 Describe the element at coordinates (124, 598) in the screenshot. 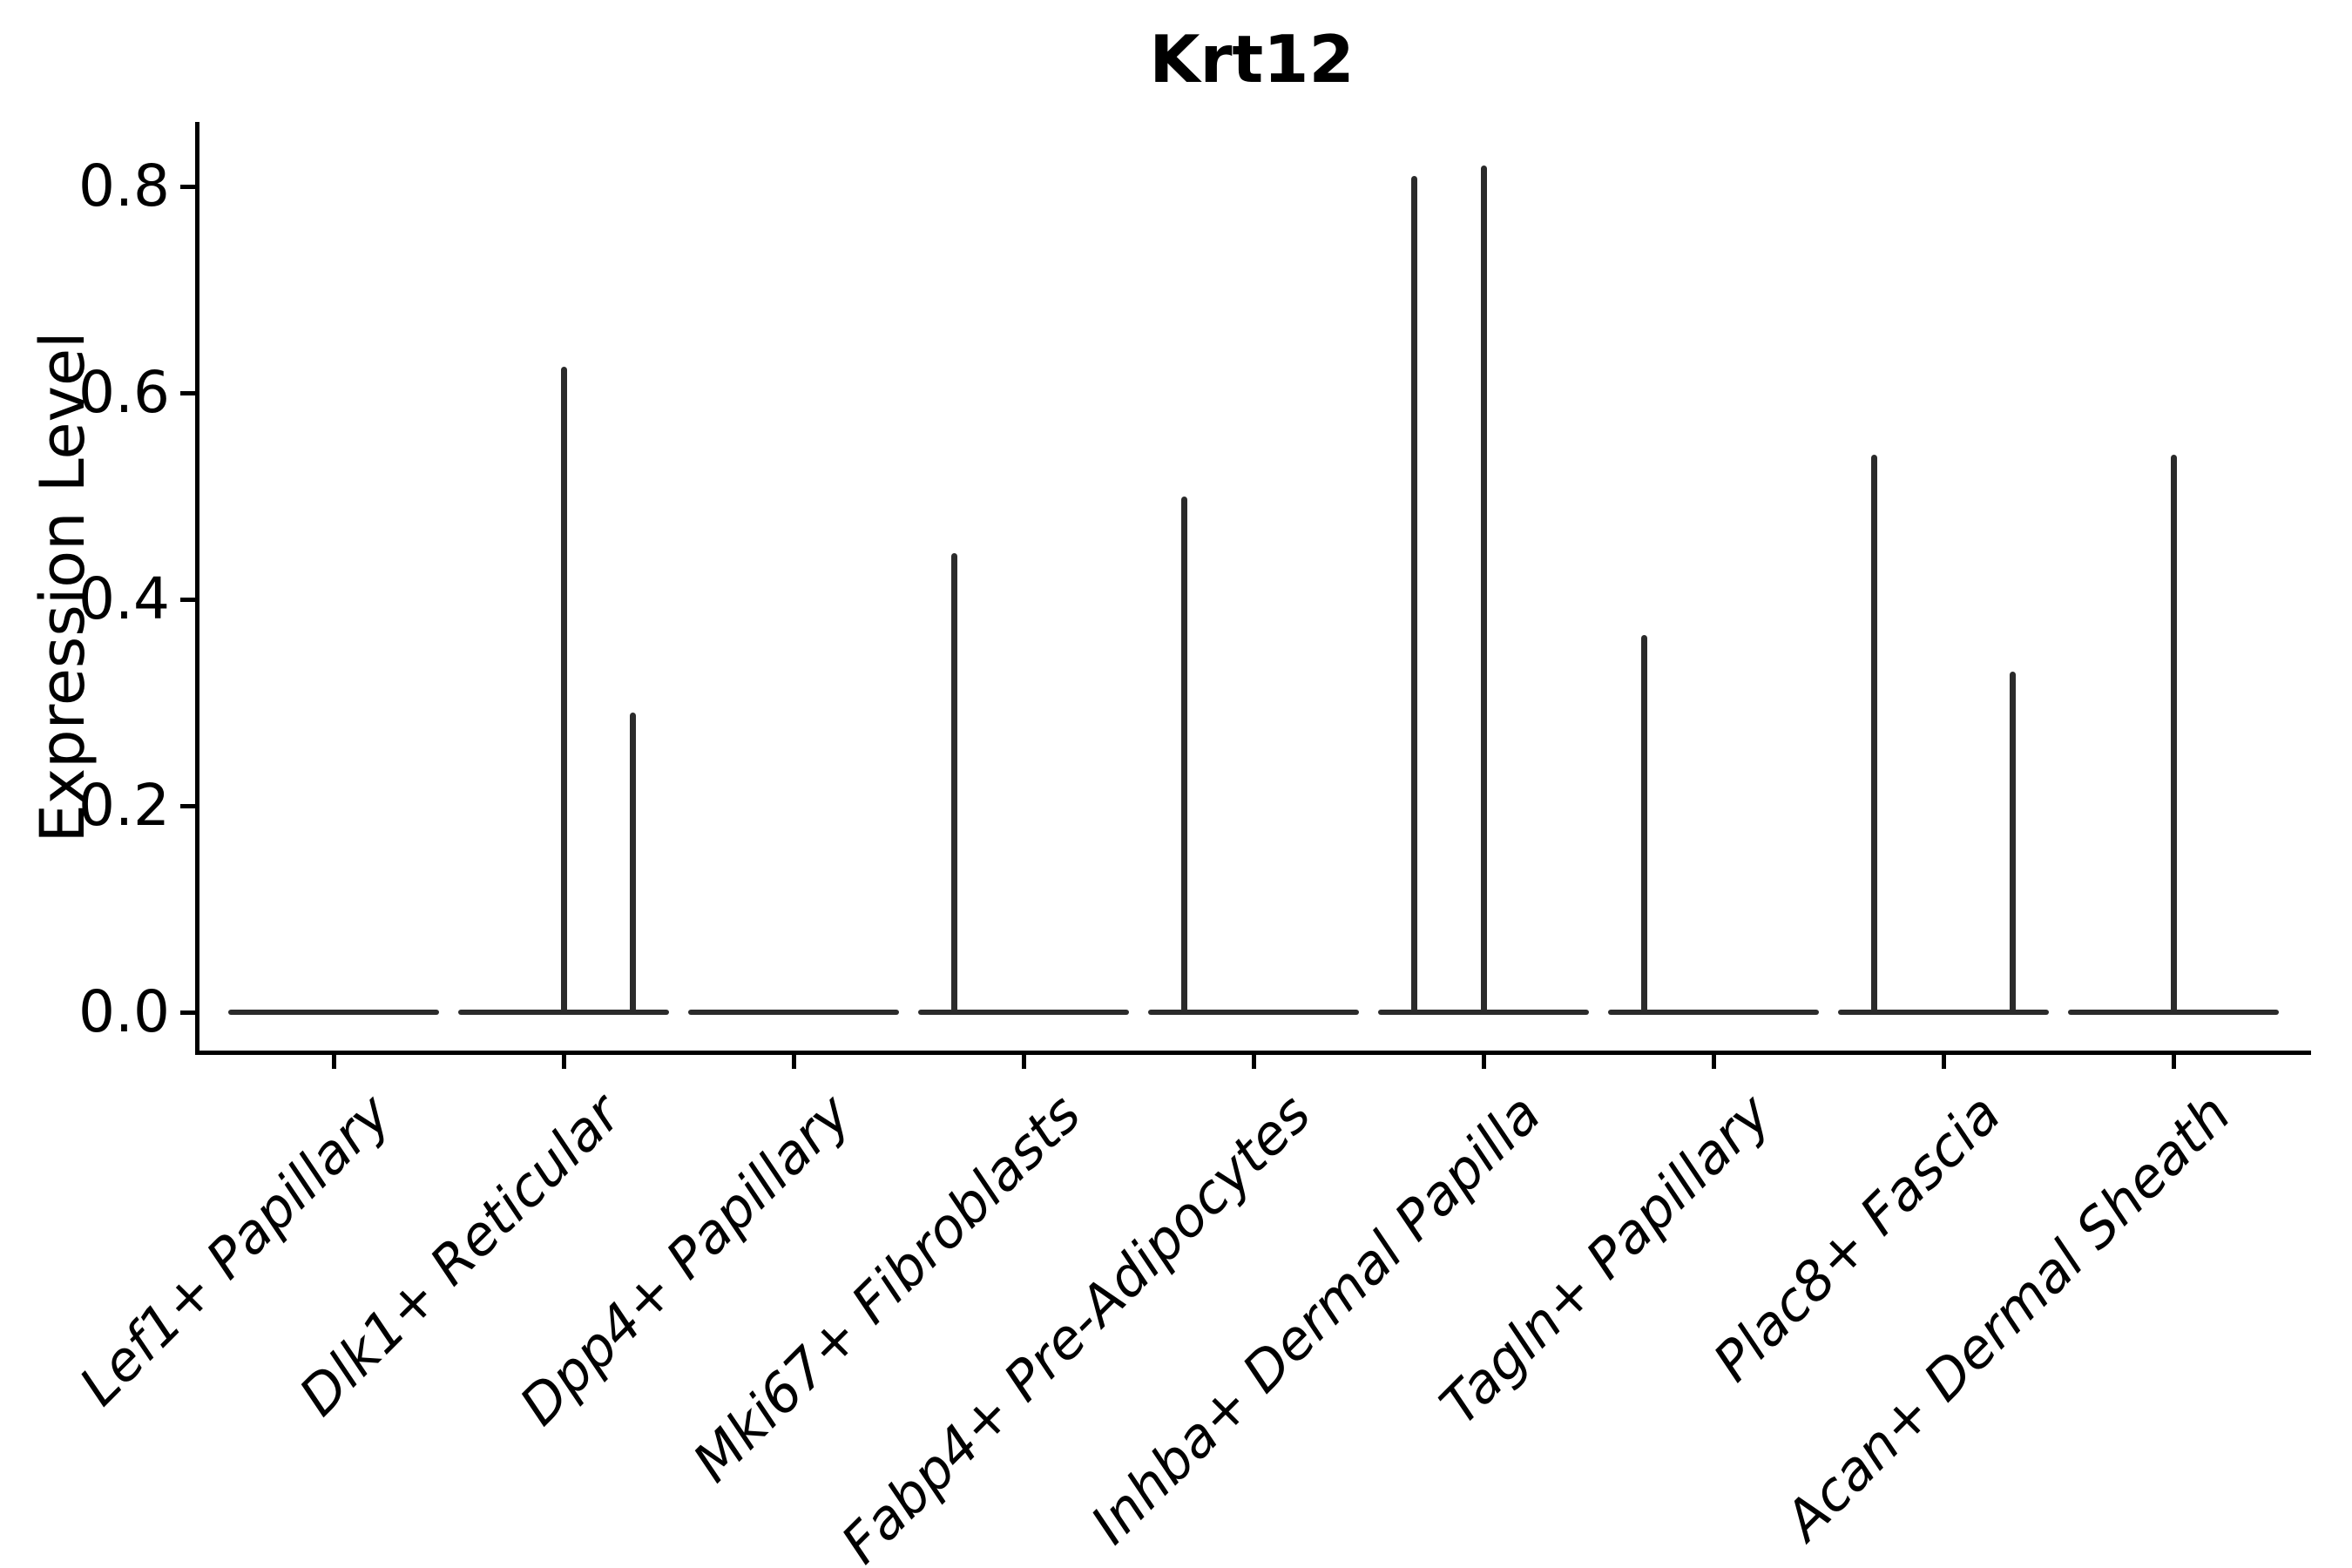

I see `y-tick-label: 0.4` at that location.